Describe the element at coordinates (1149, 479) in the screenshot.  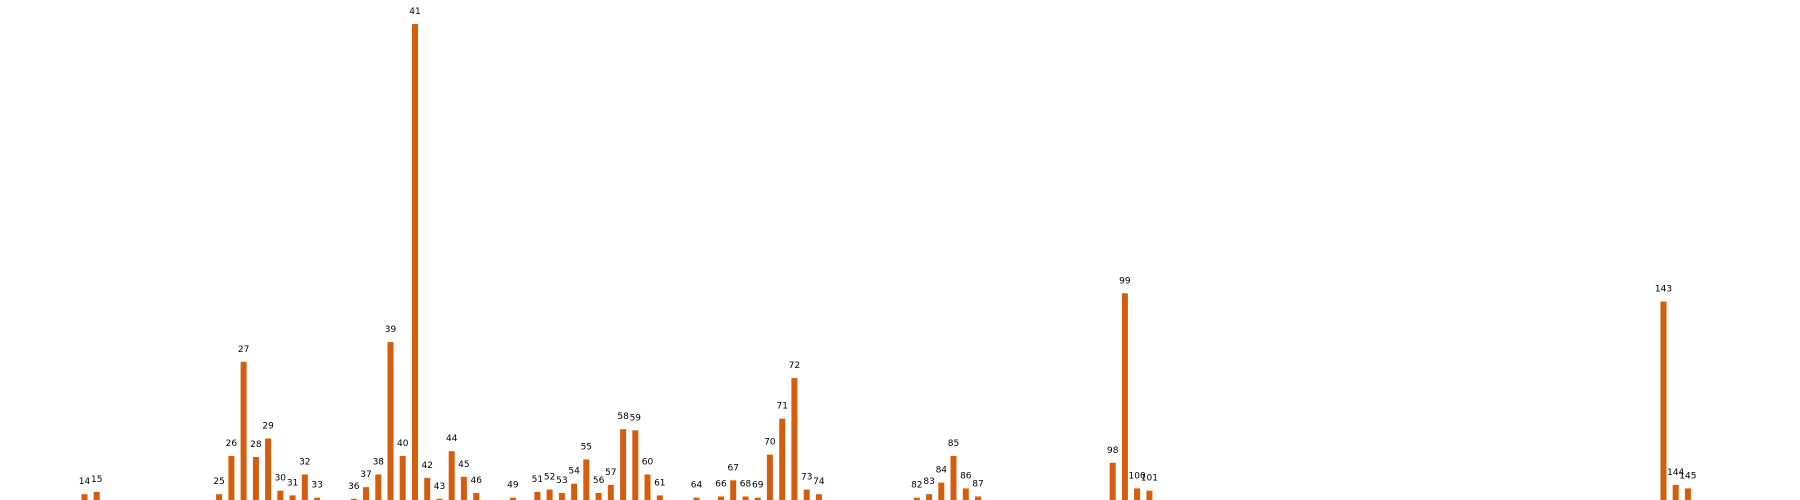
I see `bar-label-101: 101` at that location.